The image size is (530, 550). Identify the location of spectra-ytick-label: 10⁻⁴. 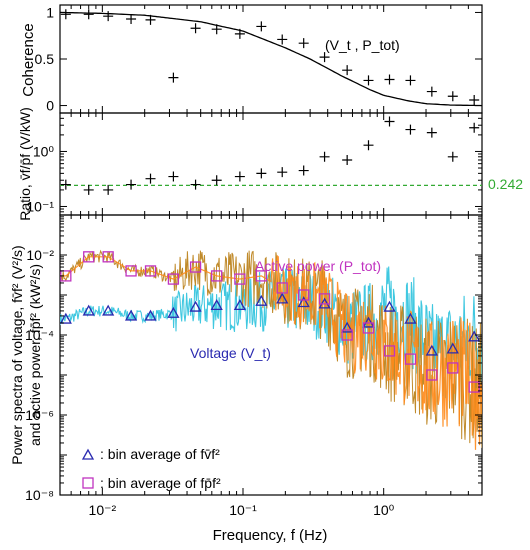
(39, 335).